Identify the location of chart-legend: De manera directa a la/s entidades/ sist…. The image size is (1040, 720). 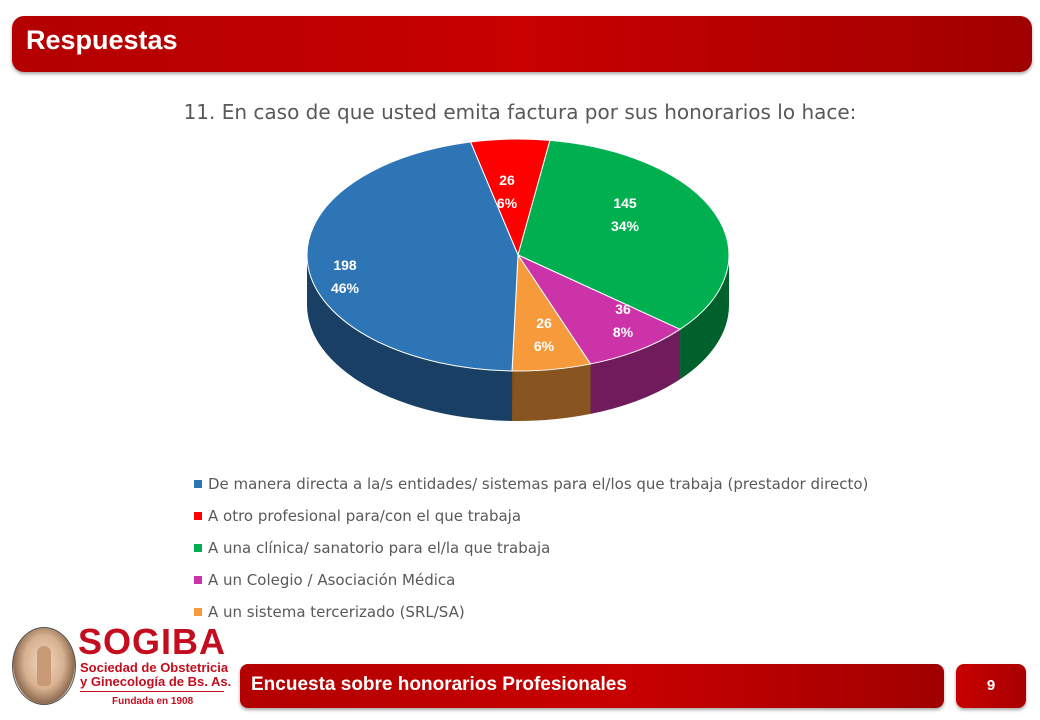
(531, 548).